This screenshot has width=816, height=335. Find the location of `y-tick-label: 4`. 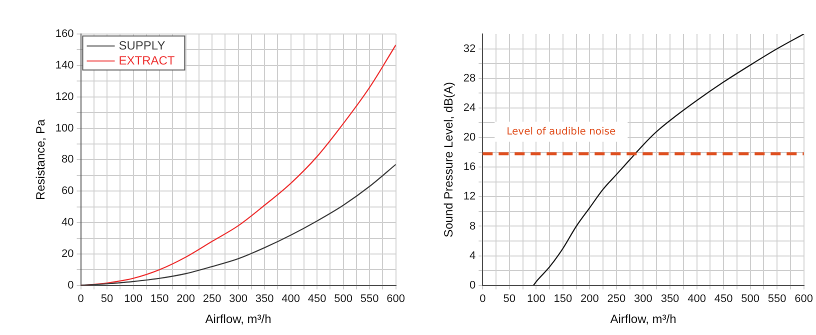

y-tick-label: 4 is located at coordinates (473, 256).